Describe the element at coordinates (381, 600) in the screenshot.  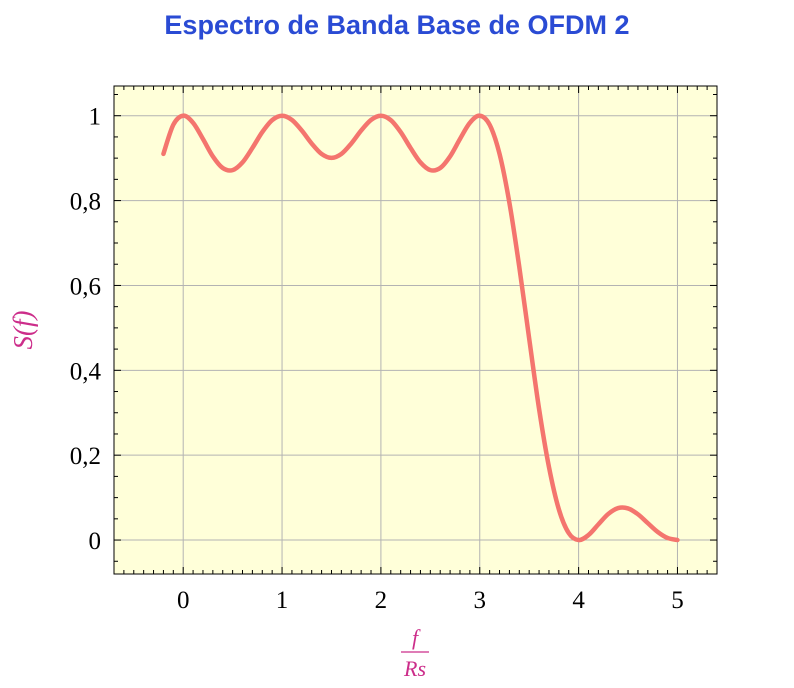
I see `x-tick-label: 2` at that location.